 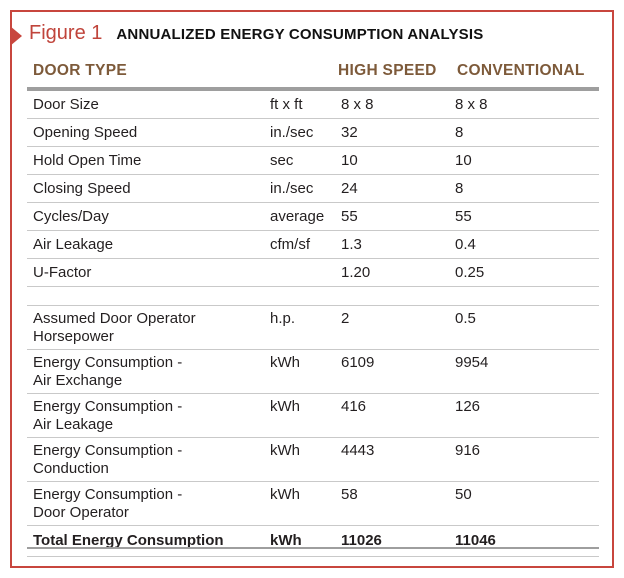 What do you see at coordinates (66, 33) in the screenshot?
I see `figure-label: Figure 1` at bounding box center [66, 33].